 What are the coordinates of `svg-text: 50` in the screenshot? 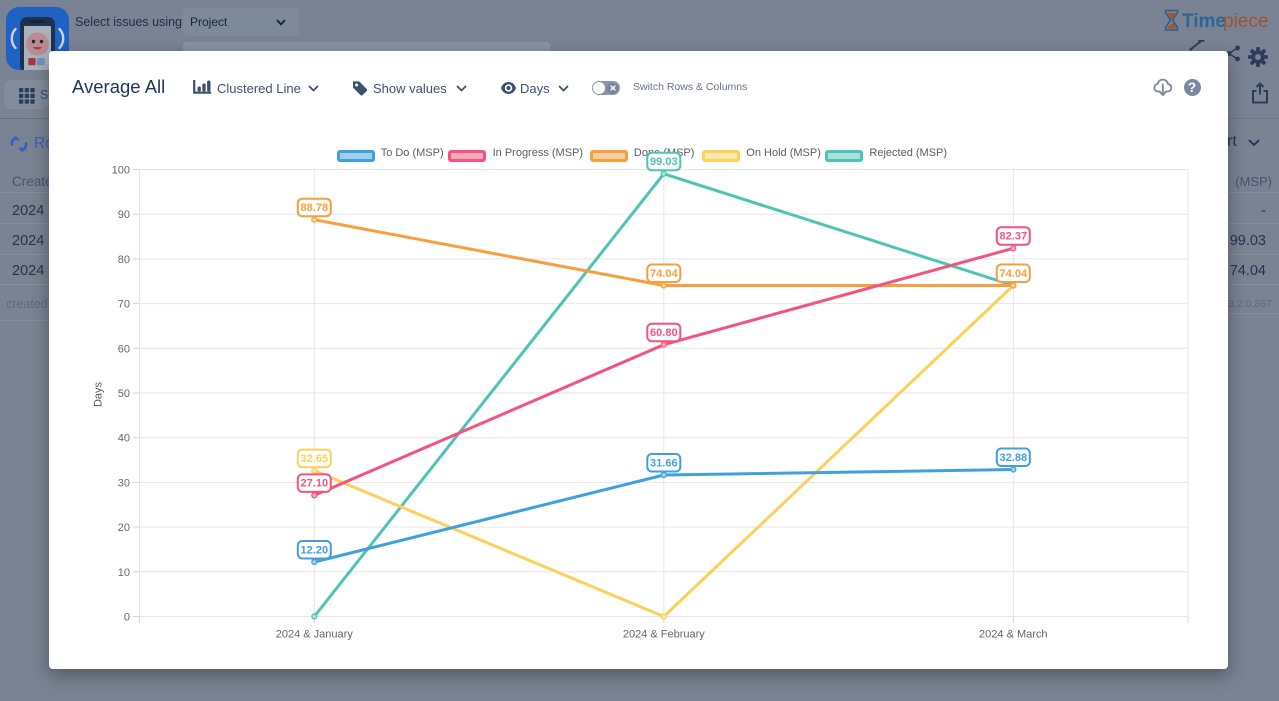 It's located at (124, 394).